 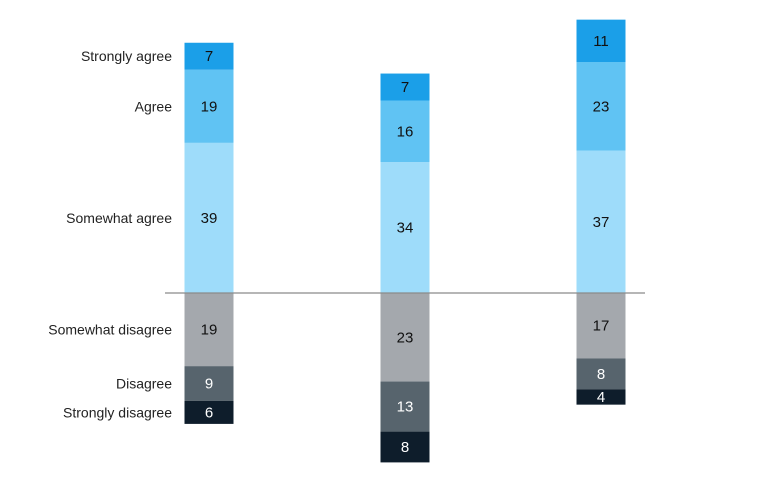 I want to click on bar-segment-disagree-col1, so click(x=209, y=383).